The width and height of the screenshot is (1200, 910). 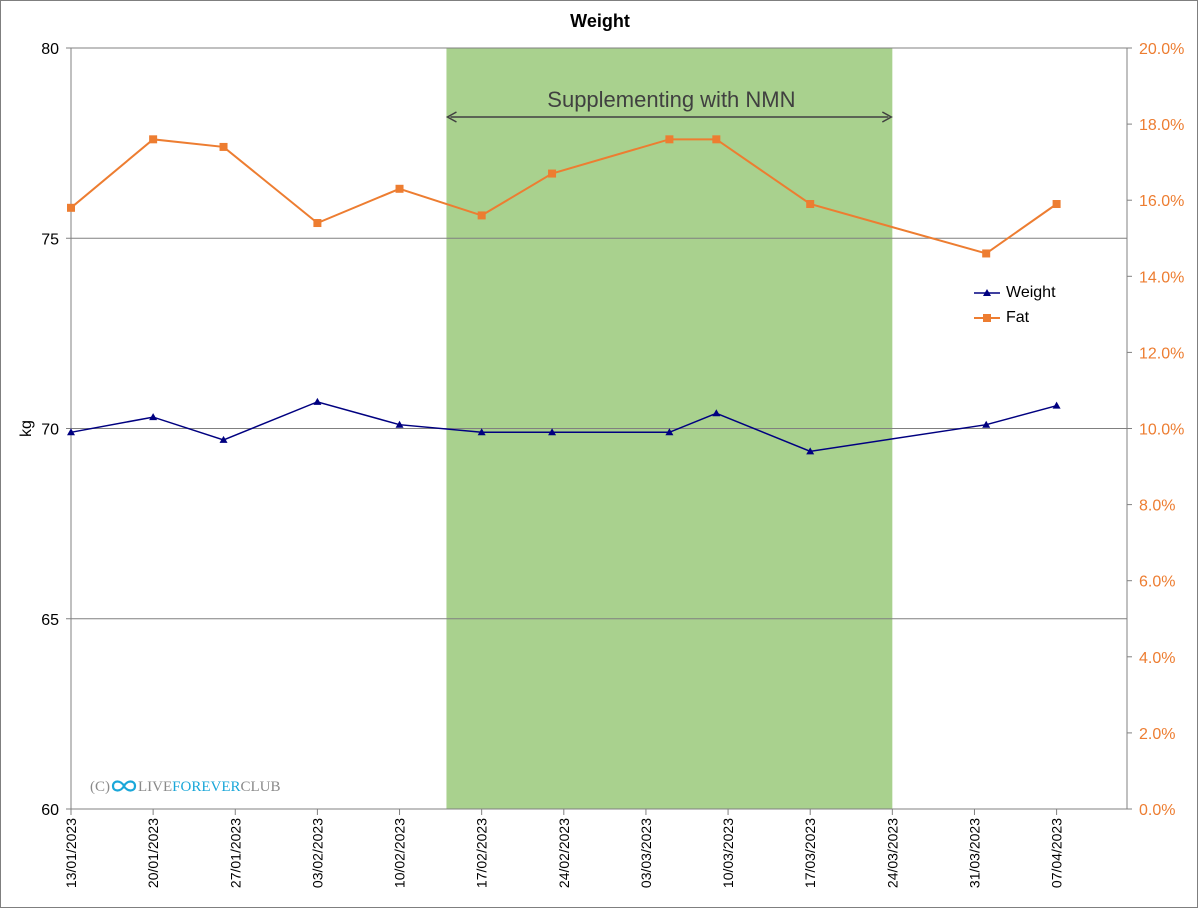 I want to click on infinity-logo-icon, so click(x=124, y=786).